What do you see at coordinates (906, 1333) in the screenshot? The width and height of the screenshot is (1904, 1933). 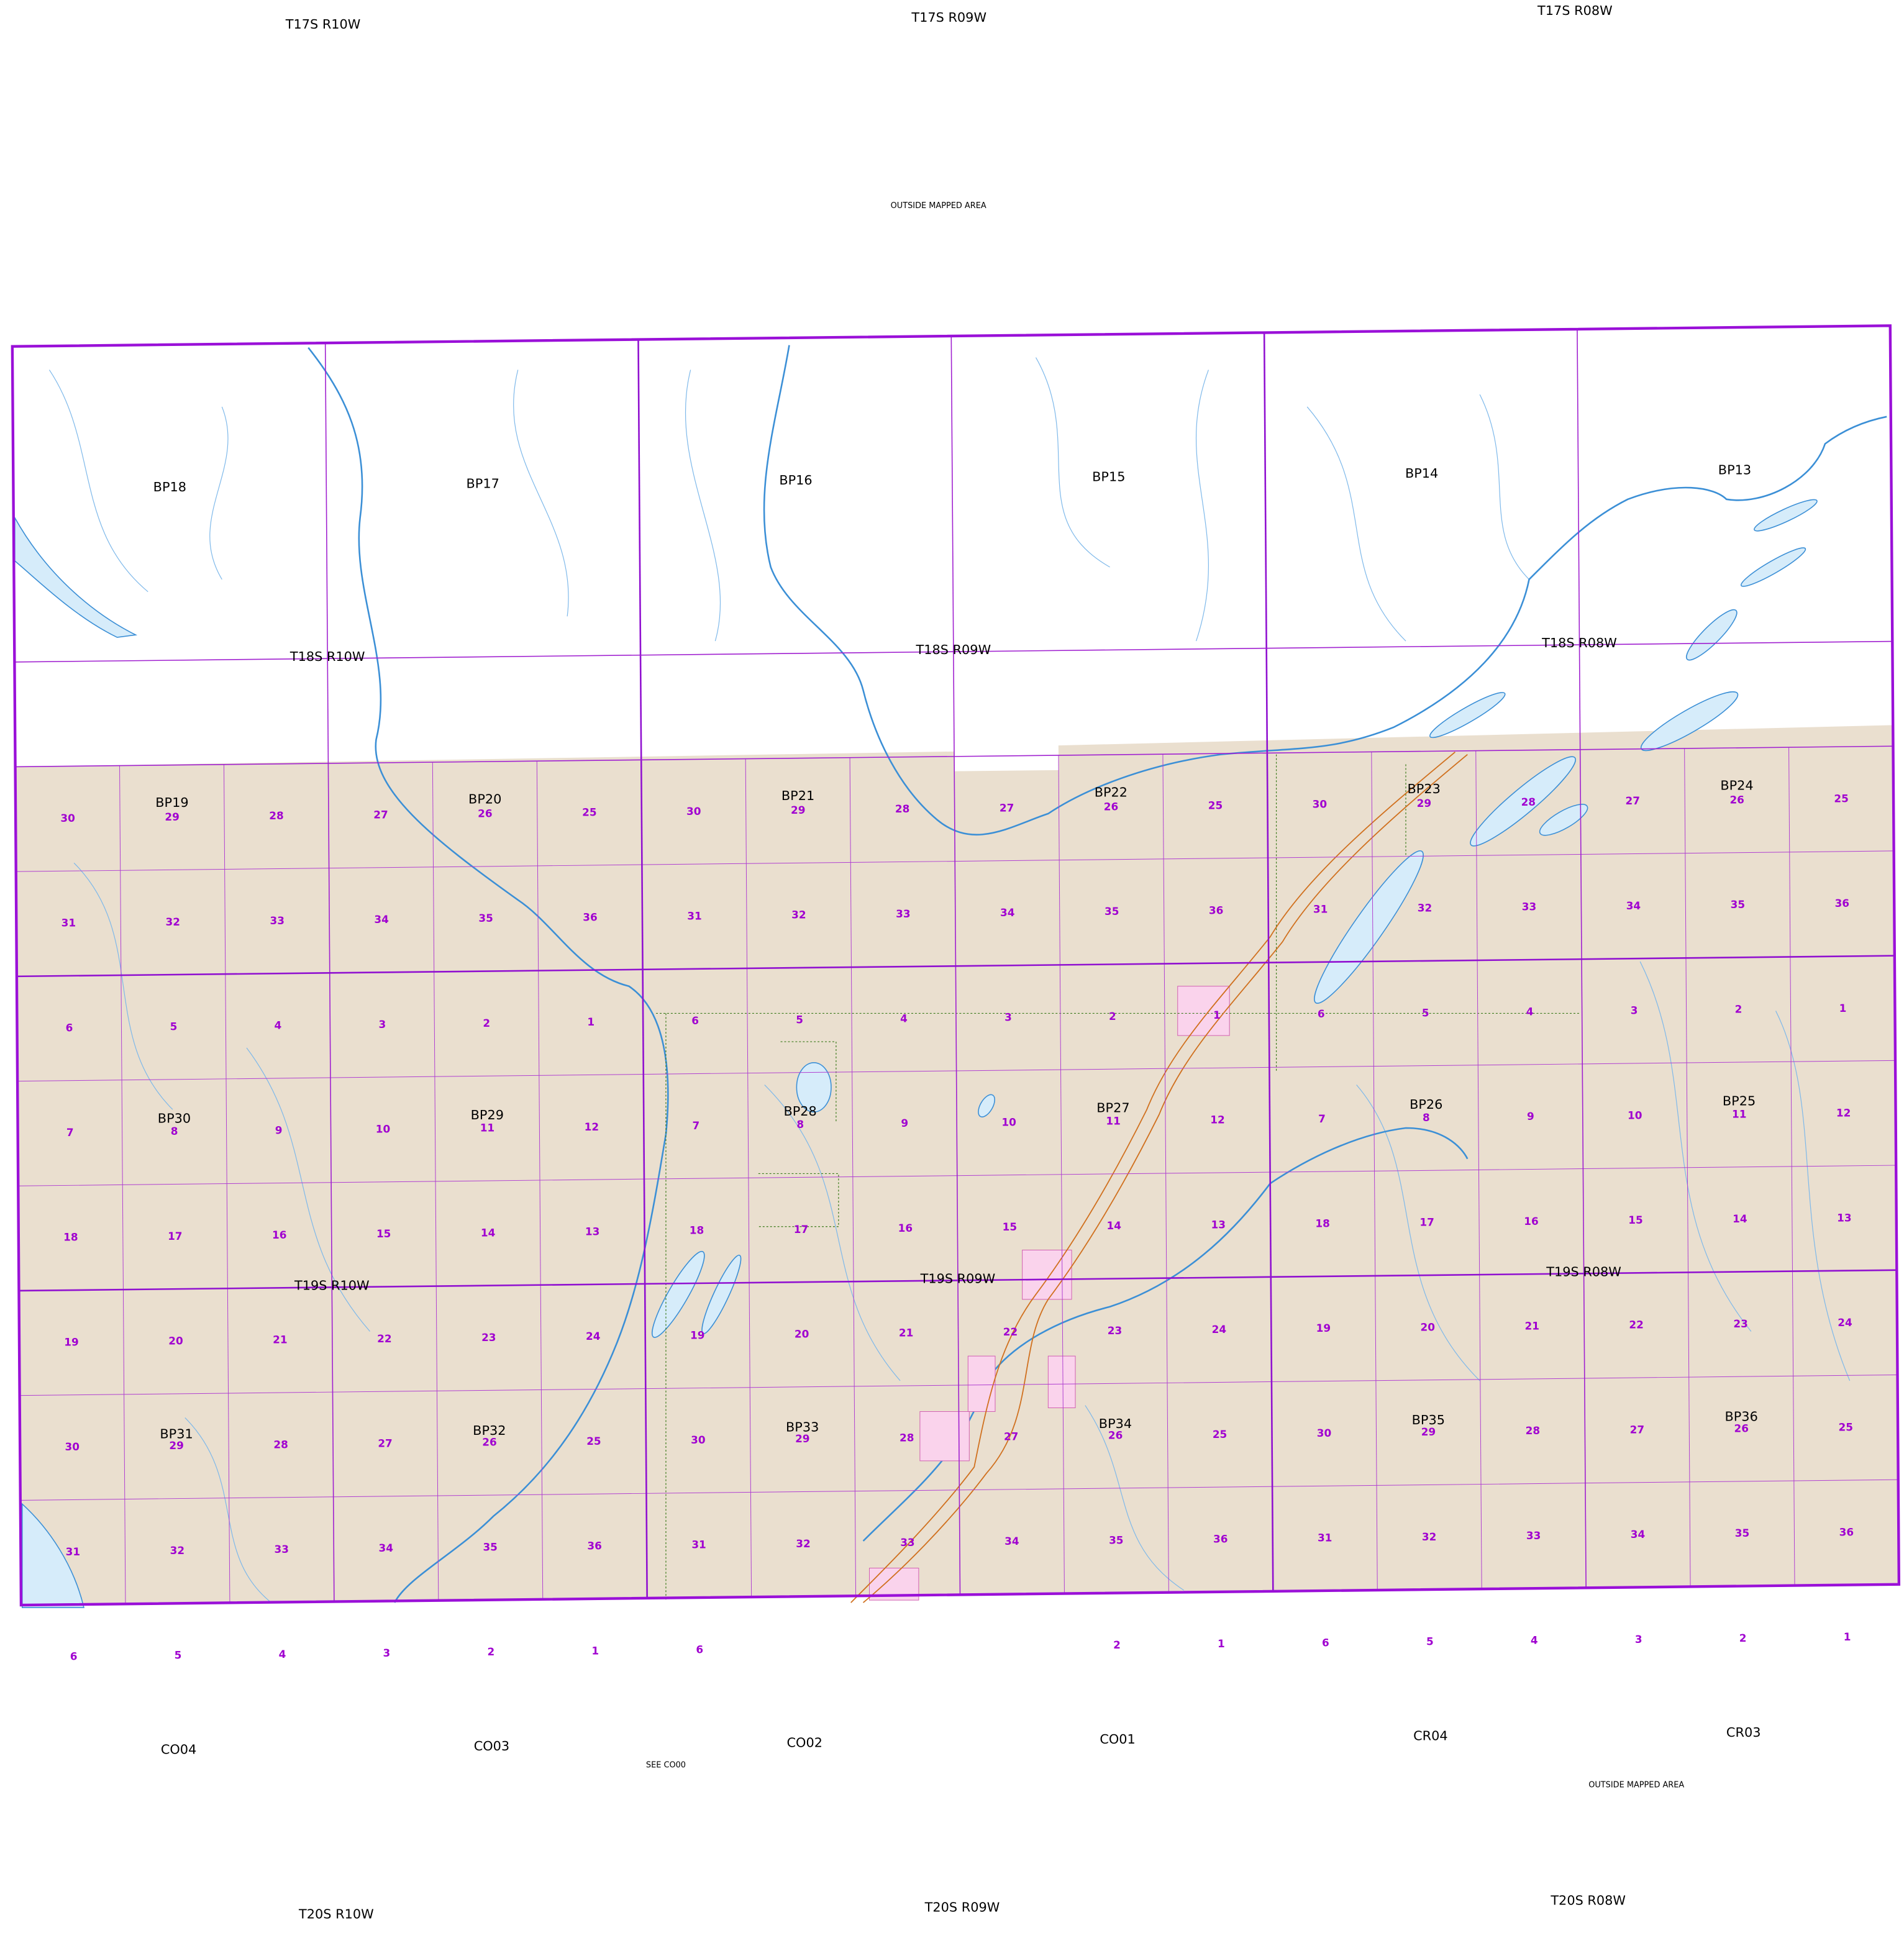 I see `section-number: 21` at bounding box center [906, 1333].